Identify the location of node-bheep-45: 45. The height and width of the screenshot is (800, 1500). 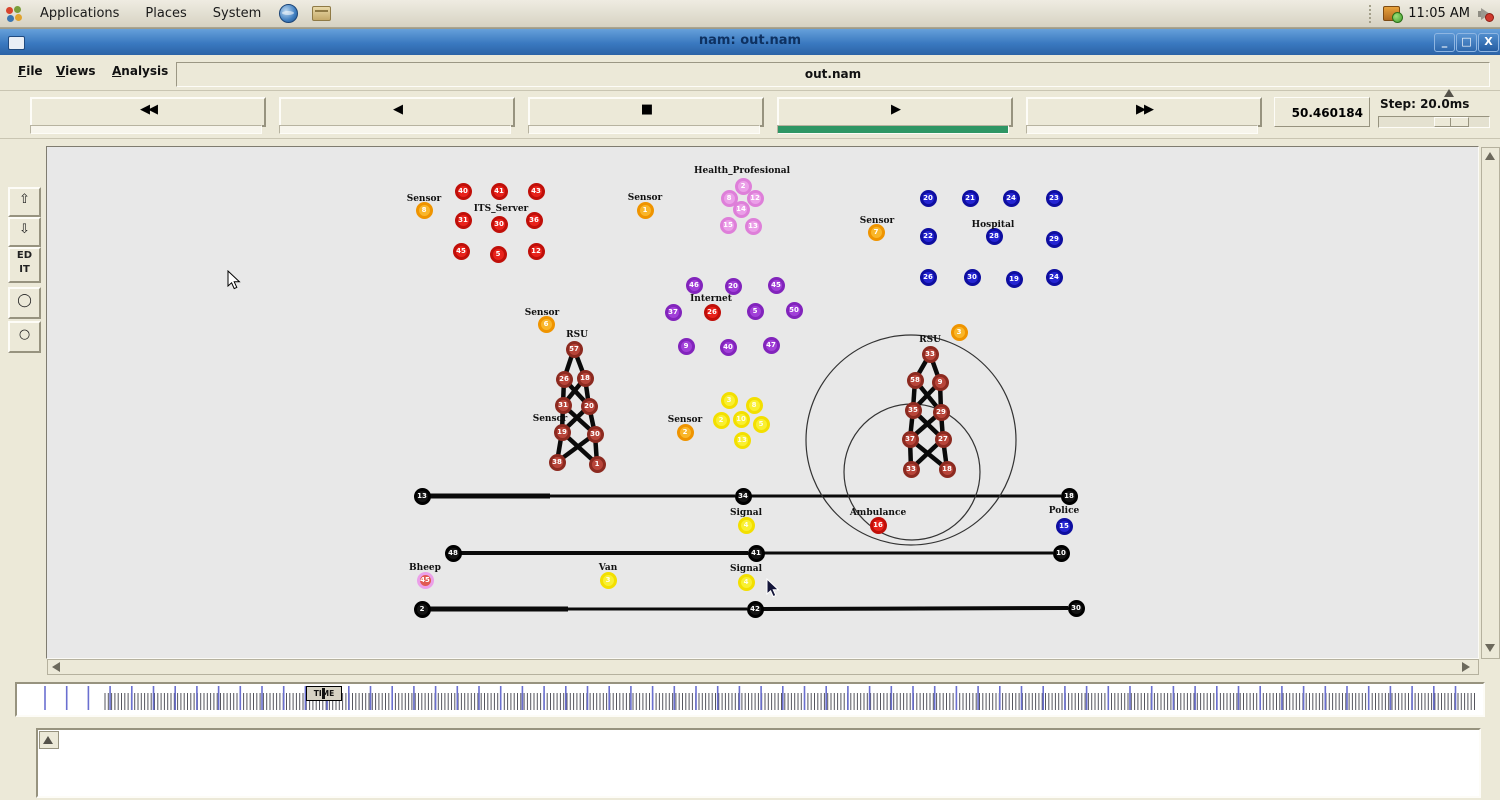
(425, 580).